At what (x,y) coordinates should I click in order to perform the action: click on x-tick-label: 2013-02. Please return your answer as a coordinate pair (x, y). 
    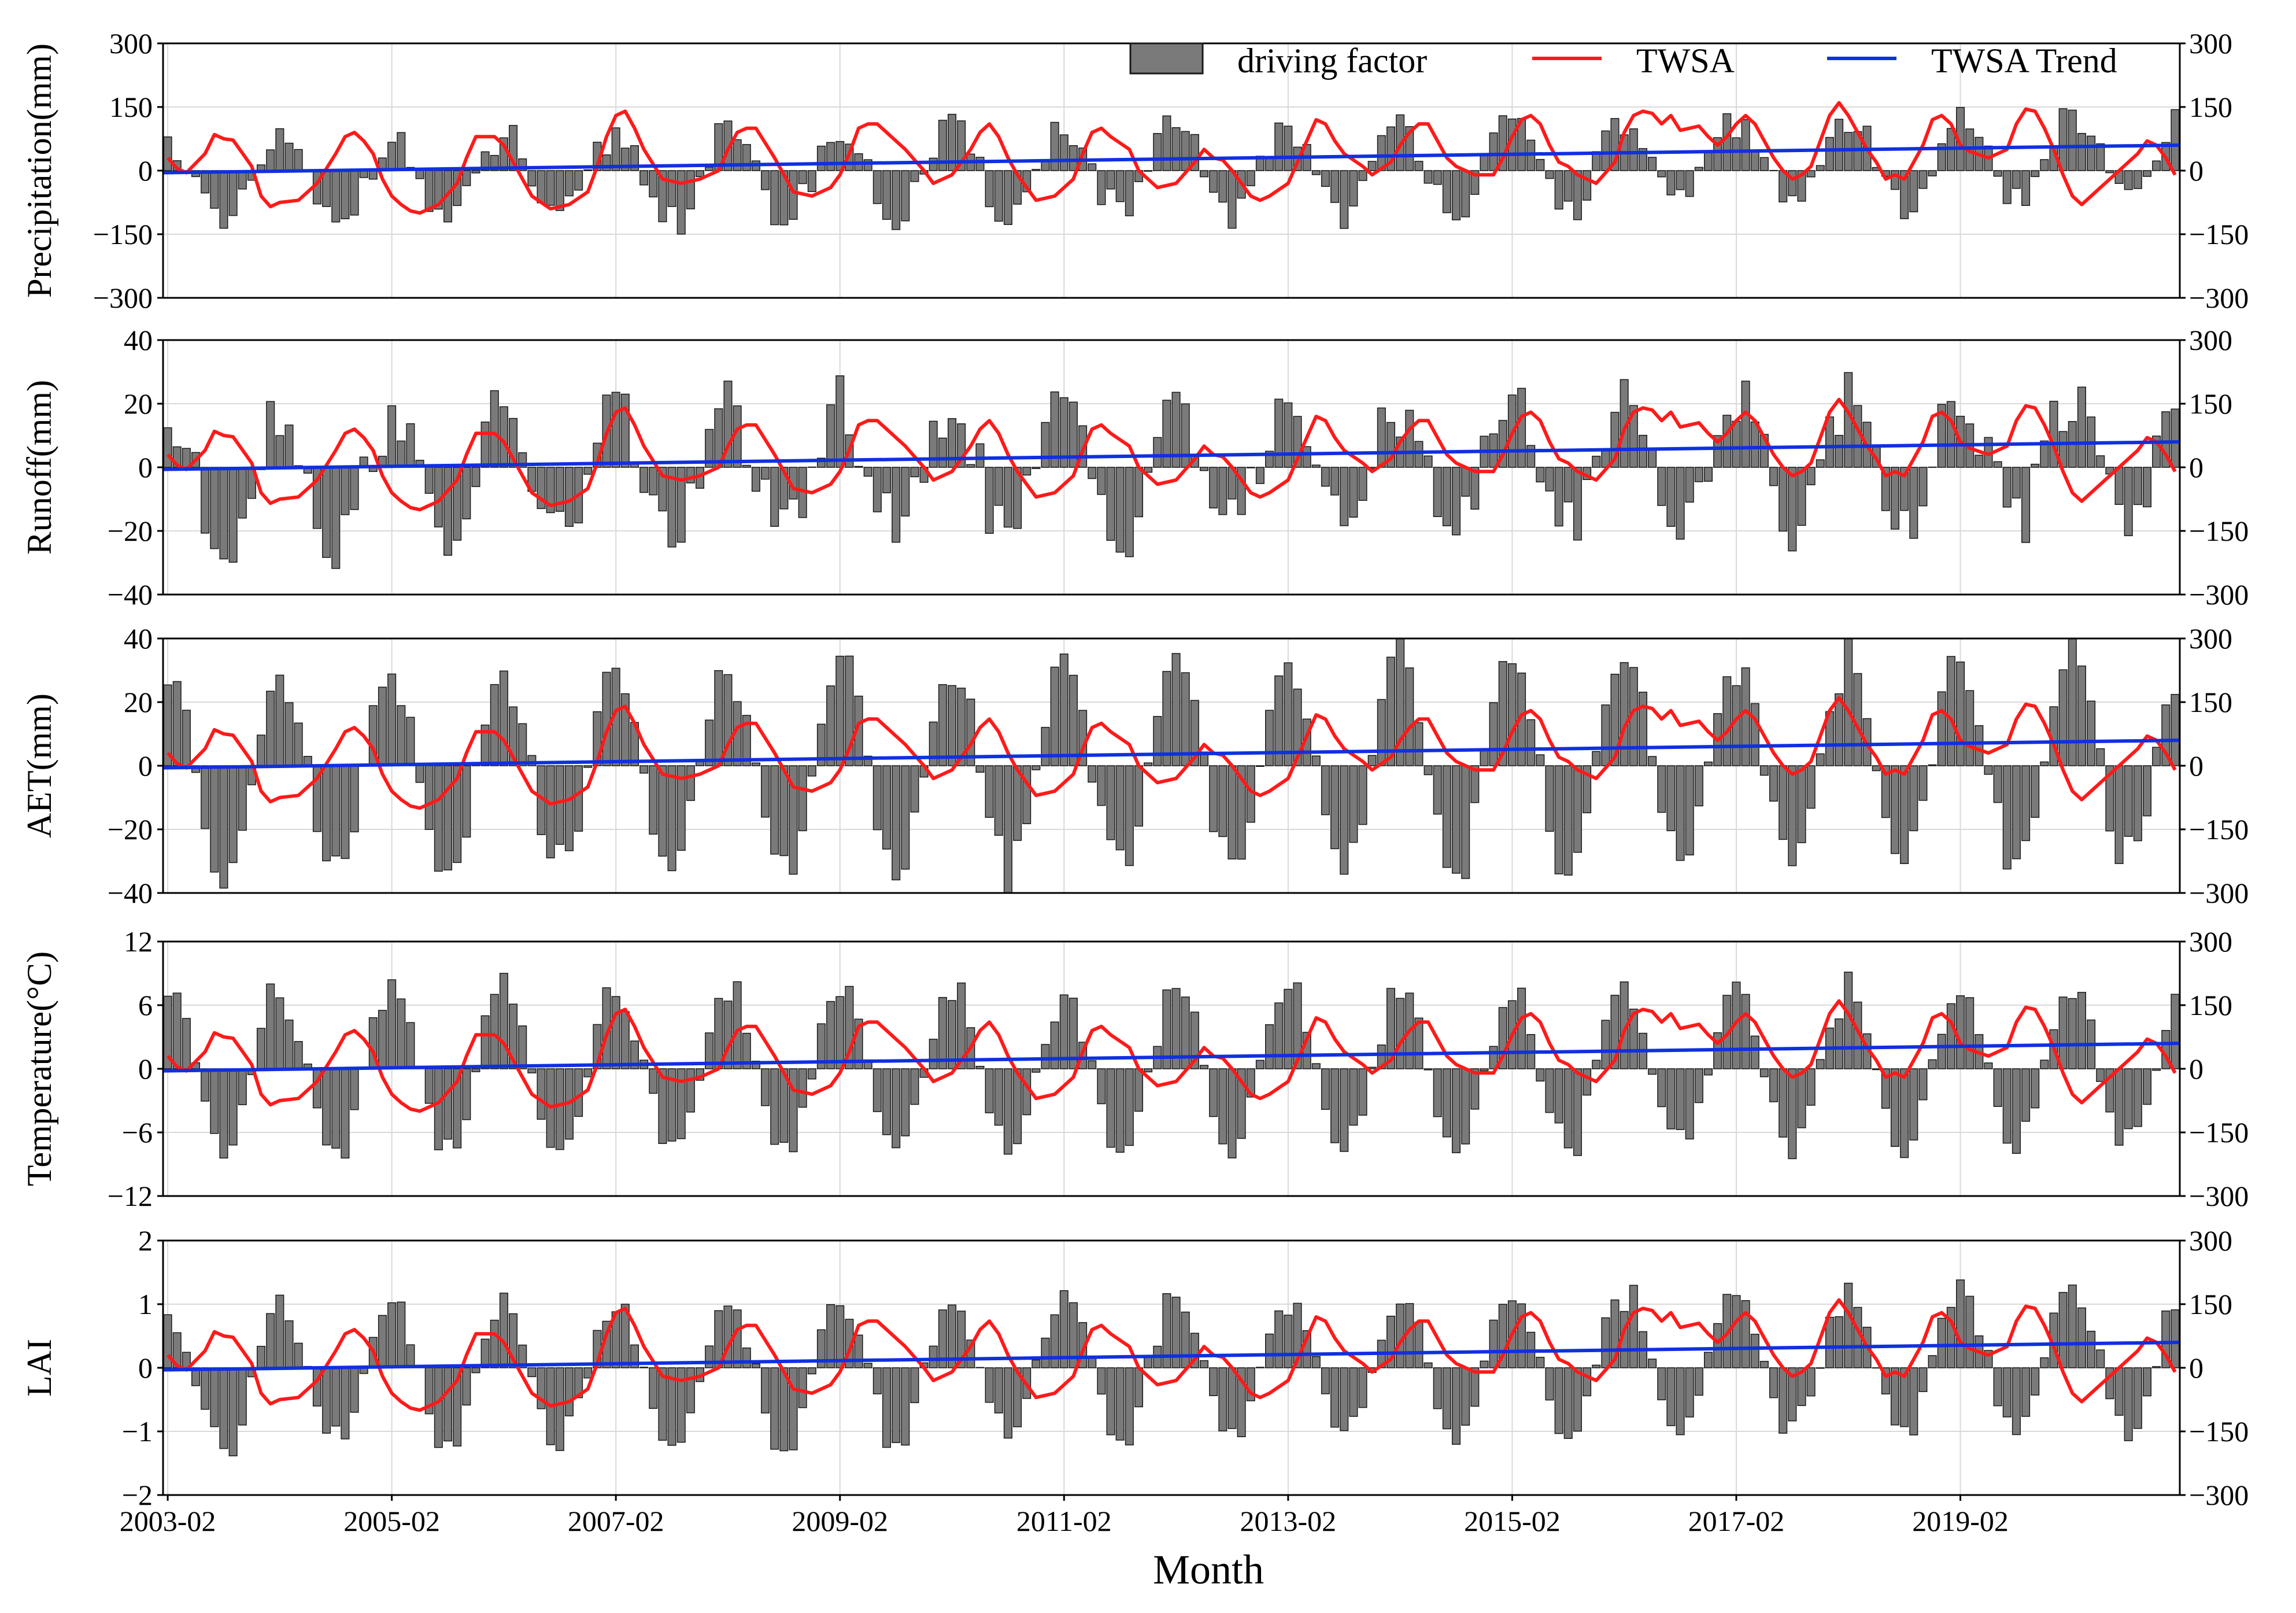
    Looking at the image, I should click on (1288, 1521).